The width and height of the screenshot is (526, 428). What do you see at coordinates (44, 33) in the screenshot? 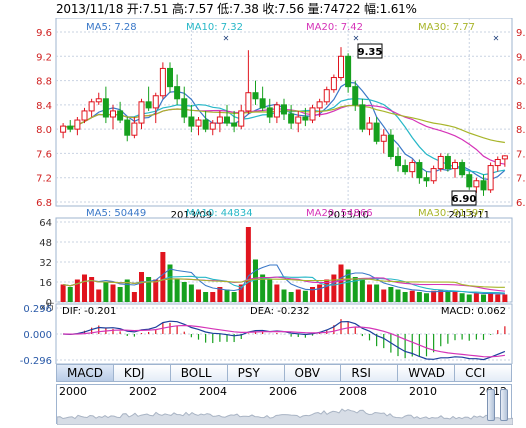
I see `price-ytick-left: 9.6` at bounding box center [44, 33].